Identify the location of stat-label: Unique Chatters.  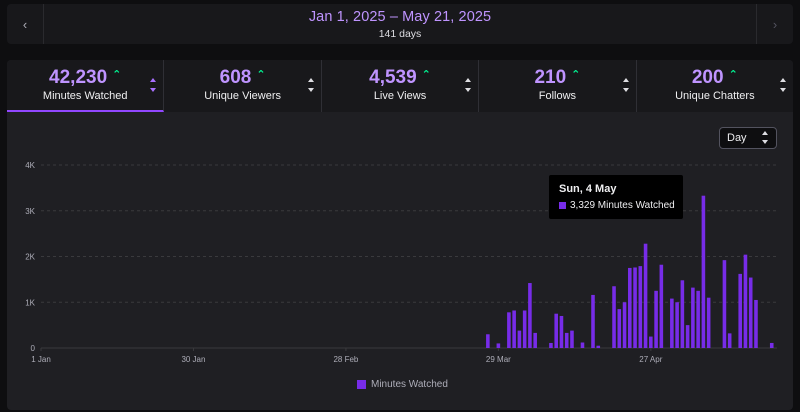
(715, 96).